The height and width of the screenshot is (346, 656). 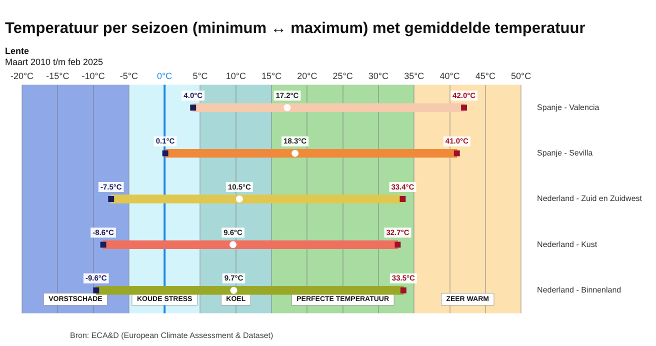 What do you see at coordinates (590, 199) in the screenshot?
I see `y-tick-label: Nederland - Zuid en Zuidwest` at bounding box center [590, 199].